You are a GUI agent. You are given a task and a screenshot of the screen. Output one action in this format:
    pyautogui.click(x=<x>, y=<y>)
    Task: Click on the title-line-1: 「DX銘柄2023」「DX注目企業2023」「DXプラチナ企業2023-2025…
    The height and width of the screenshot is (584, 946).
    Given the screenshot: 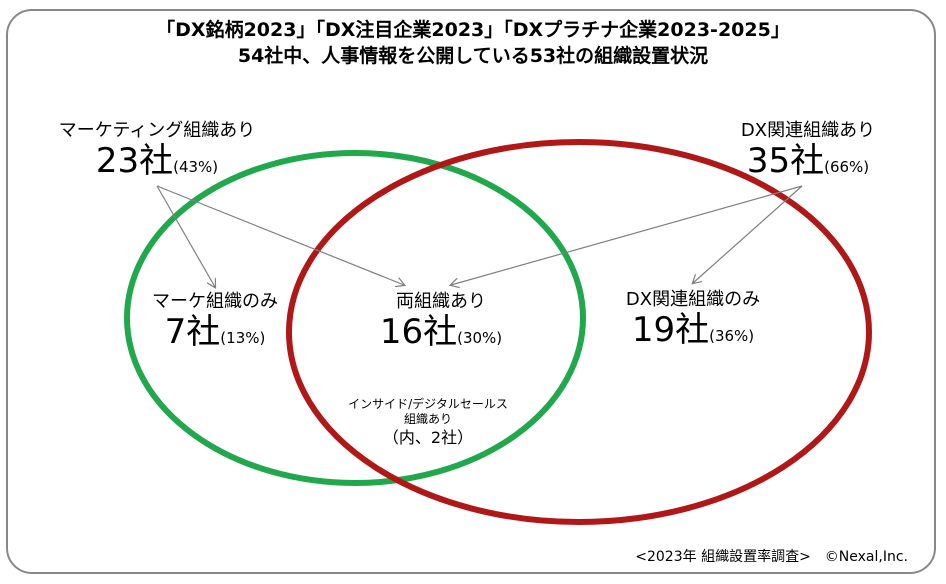 What is the action you would take?
    pyautogui.click(x=473, y=30)
    